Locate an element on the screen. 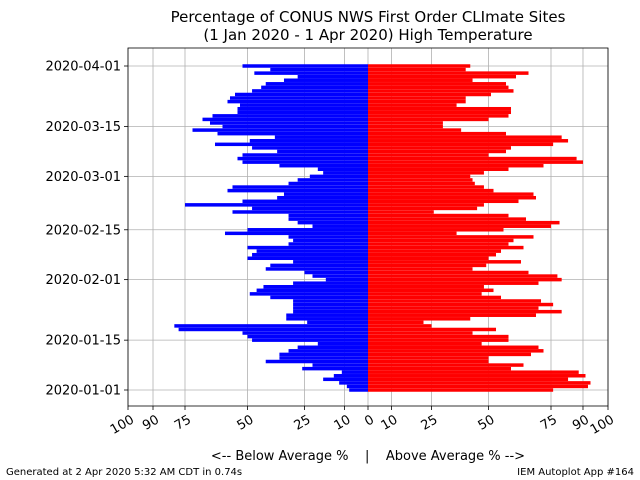 This screenshot has width=640, height=480. footer-app: IEM Autoplot App #164 is located at coordinates (575, 472).